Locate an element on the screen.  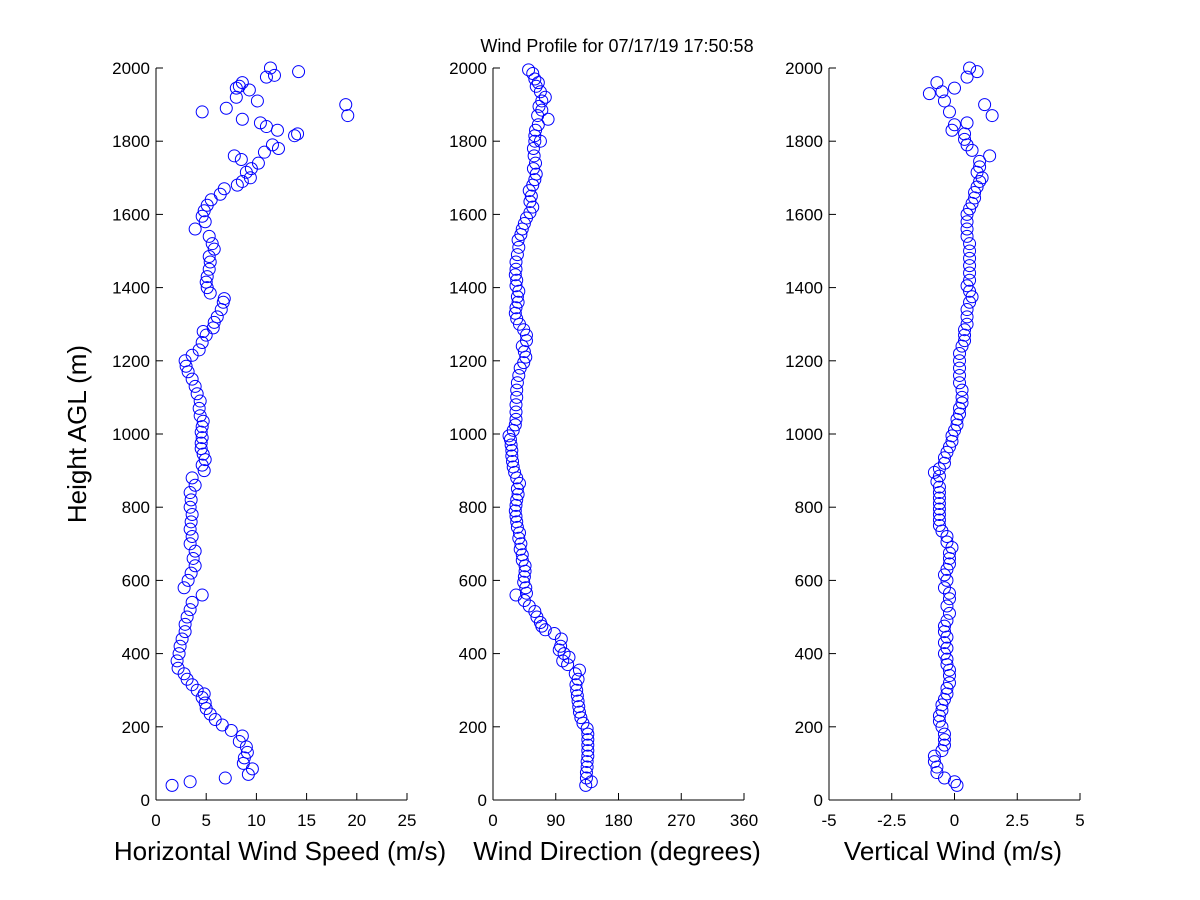
x-tick-label: 360 is located at coordinates (744, 820).